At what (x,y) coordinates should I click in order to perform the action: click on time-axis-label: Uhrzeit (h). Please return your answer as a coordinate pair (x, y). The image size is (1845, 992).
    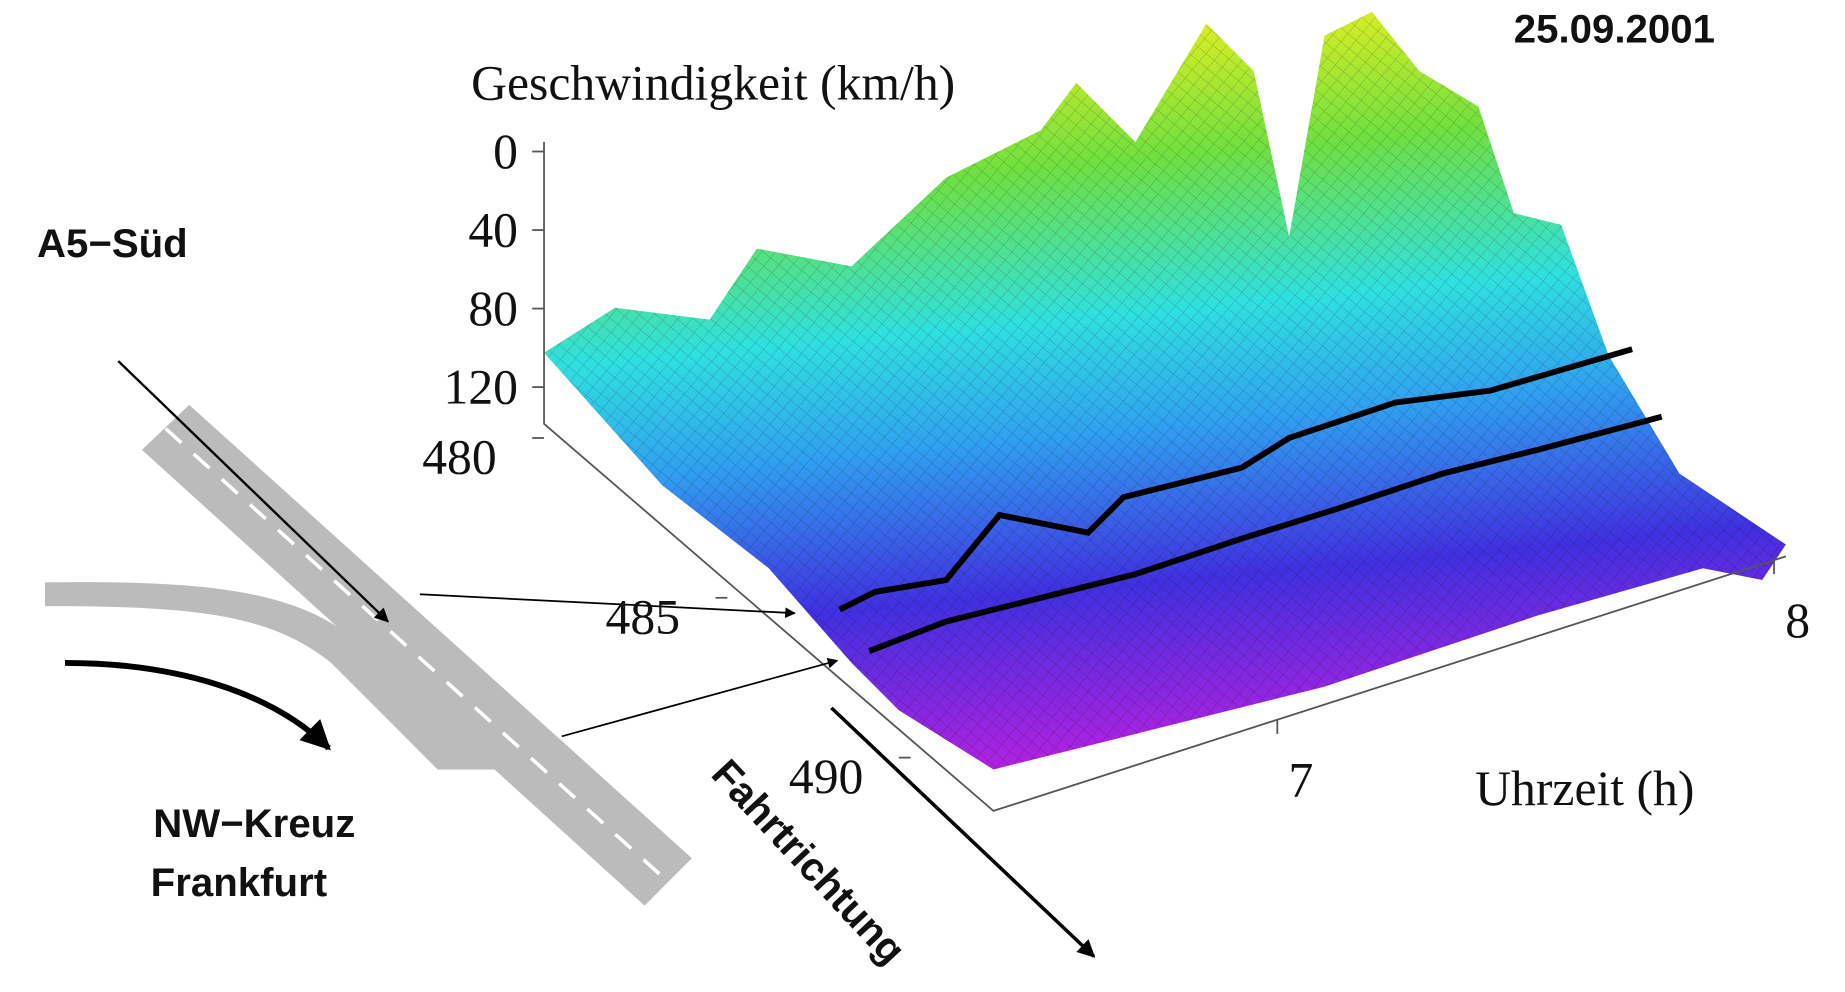
    Looking at the image, I should click on (1584, 788).